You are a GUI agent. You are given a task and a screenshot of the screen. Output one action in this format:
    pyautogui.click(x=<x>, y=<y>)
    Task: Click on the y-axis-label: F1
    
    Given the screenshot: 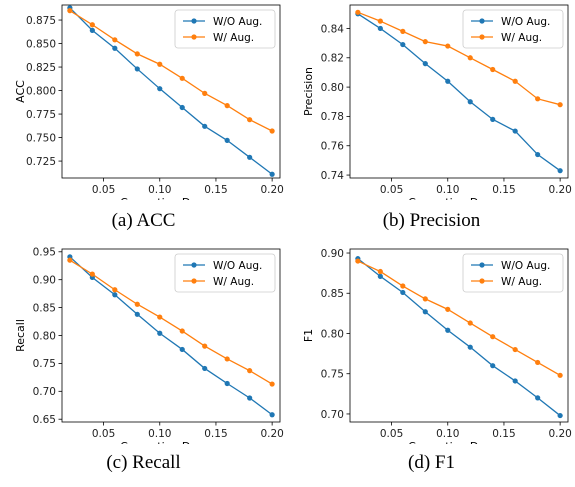 What is the action you would take?
    pyautogui.click(x=308, y=335)
    